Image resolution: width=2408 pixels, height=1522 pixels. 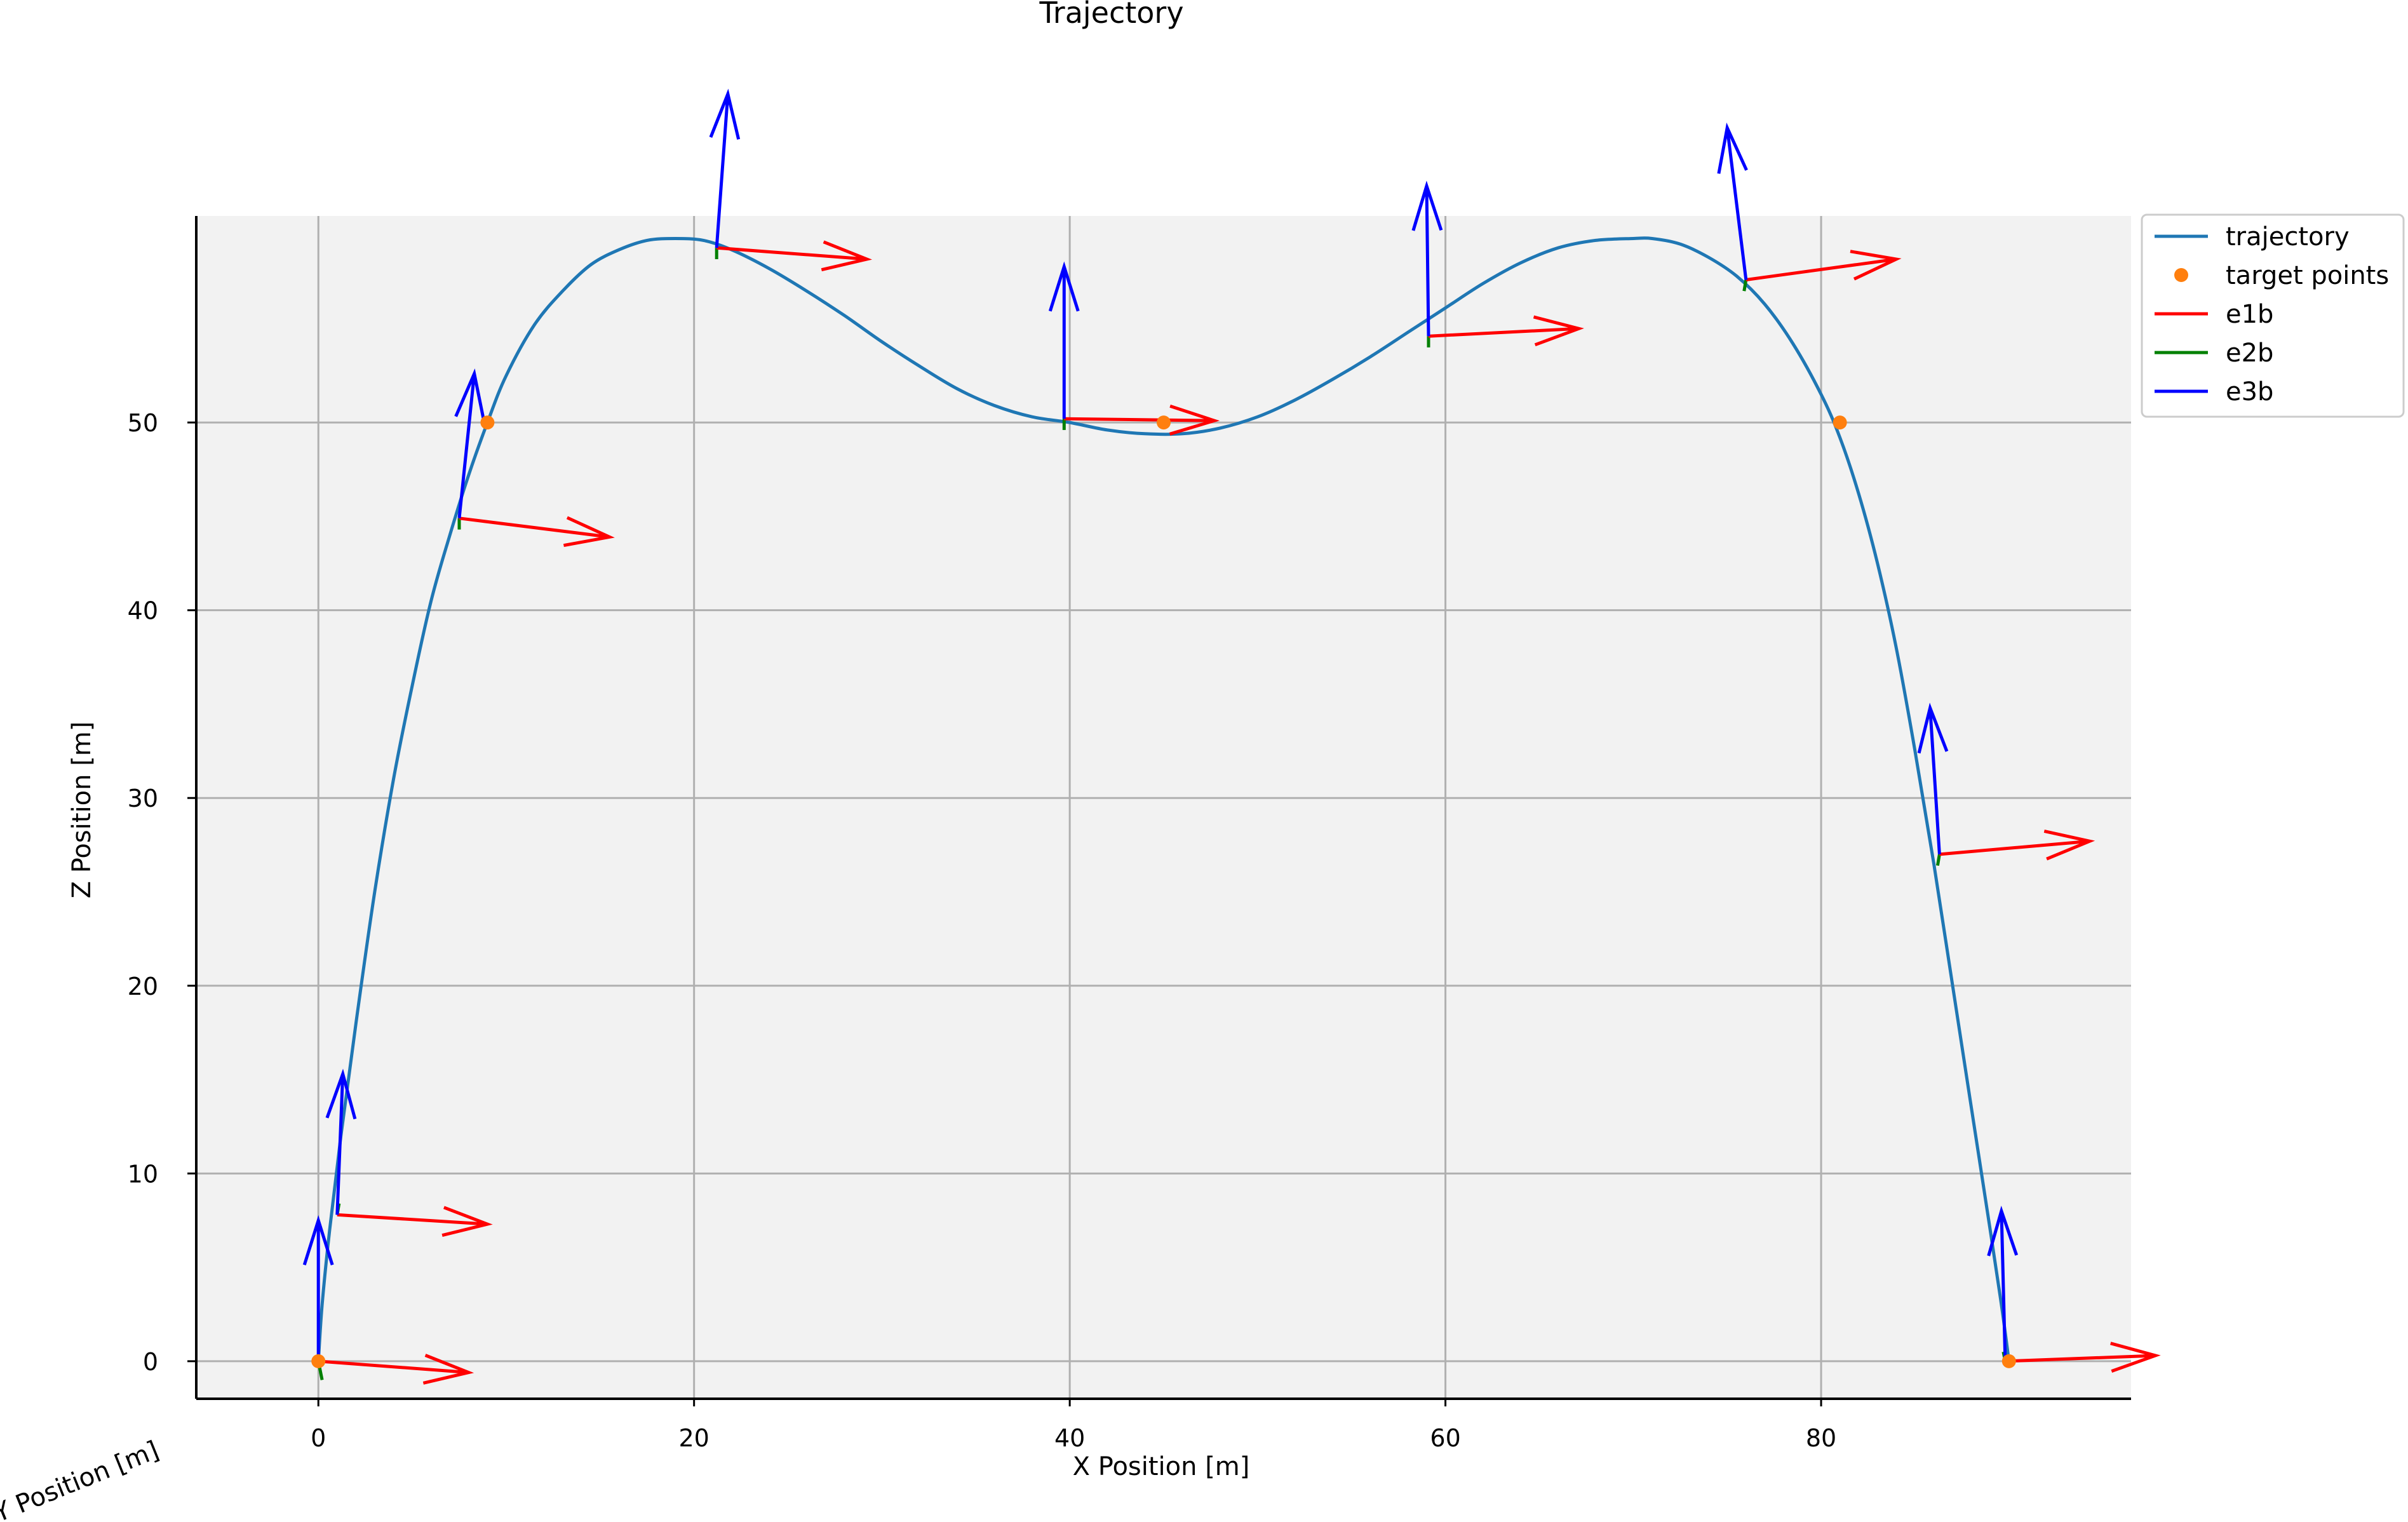 I want to click on legend-box, so click(x=2273, y=315).